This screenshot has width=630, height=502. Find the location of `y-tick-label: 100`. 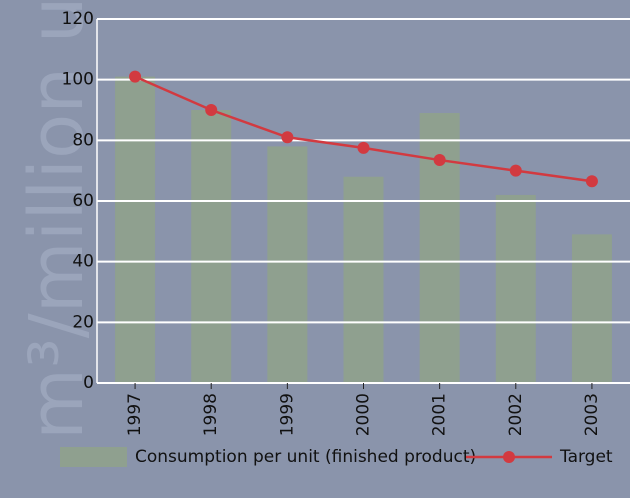

y-tick-label: 100 is located at coordinates (78, 80).